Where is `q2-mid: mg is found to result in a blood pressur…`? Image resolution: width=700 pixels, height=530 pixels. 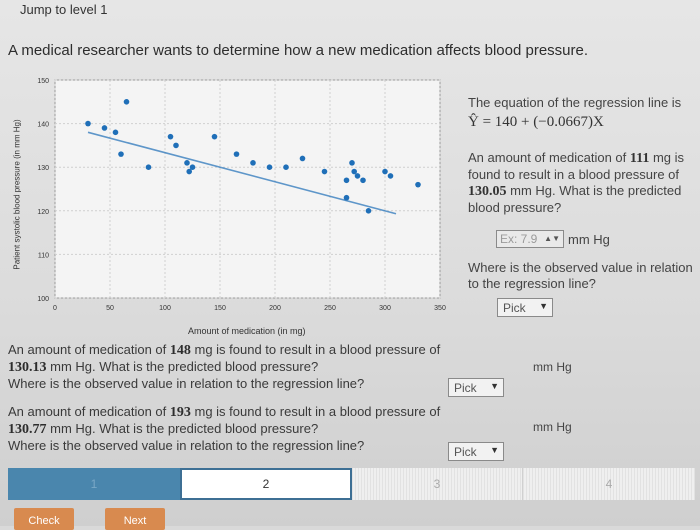
q2-mid: mg is found to result in a blood pressur… is located at coordinates (315, 349).